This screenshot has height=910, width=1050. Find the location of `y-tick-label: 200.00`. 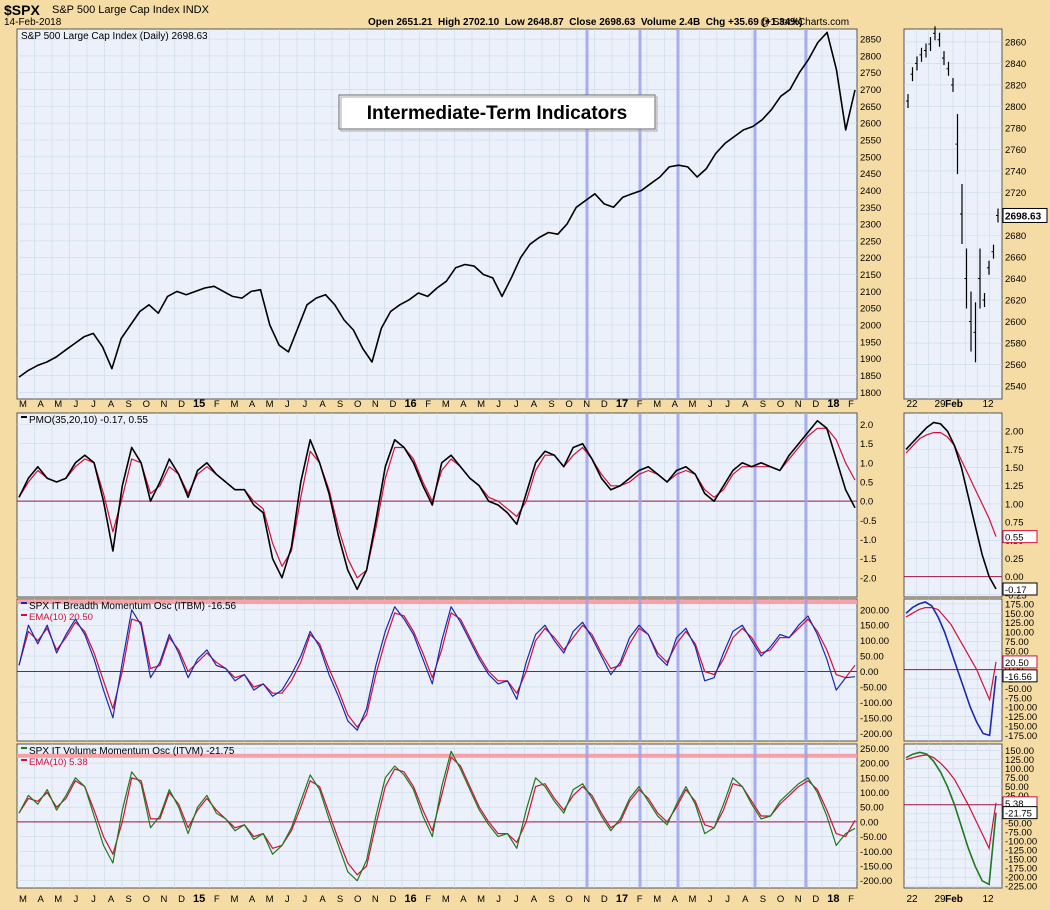

y-tick-label: 200.00 is located at coordinates (874, 764).